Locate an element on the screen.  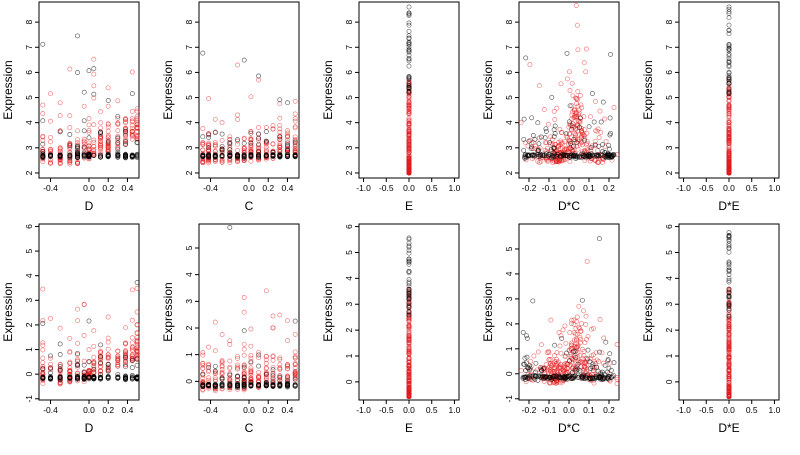
y-tick-label: 6 is located at coordinates (669, 72).